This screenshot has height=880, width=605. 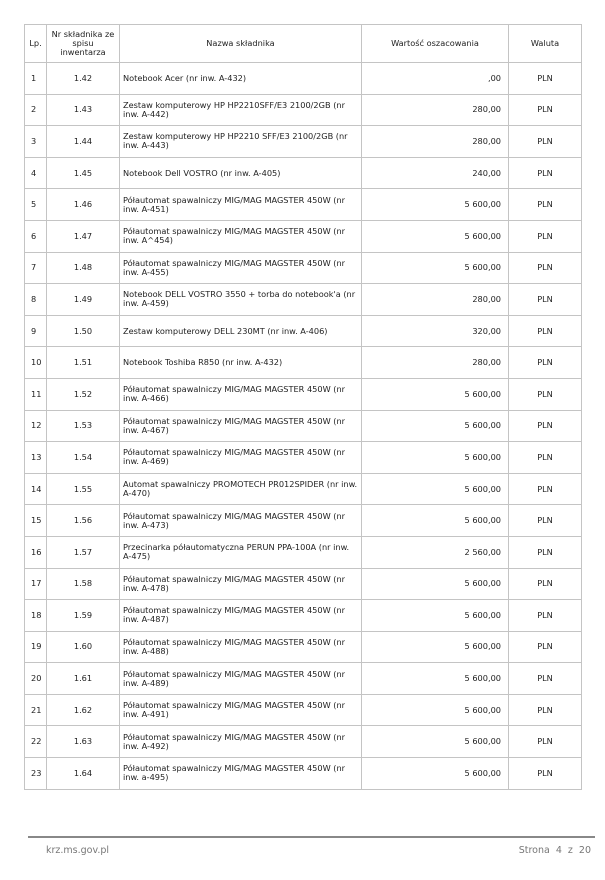 I want to click on footer-site: krz.ms.gov.pl, so click(x=78, y=850).